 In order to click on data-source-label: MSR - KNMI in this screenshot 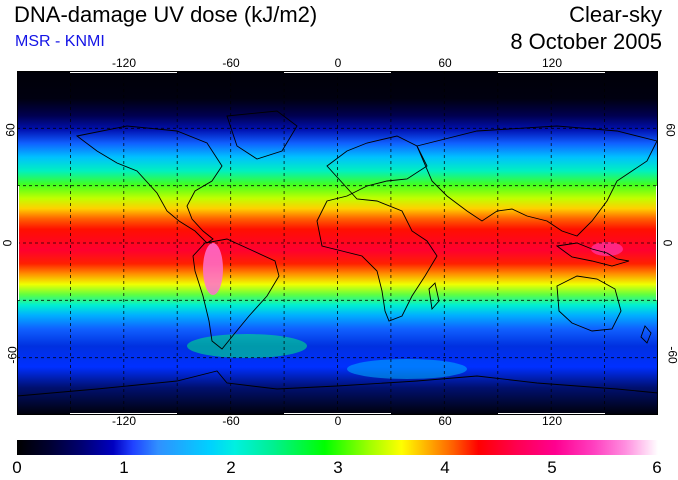, I will do `click(60, 41)`.